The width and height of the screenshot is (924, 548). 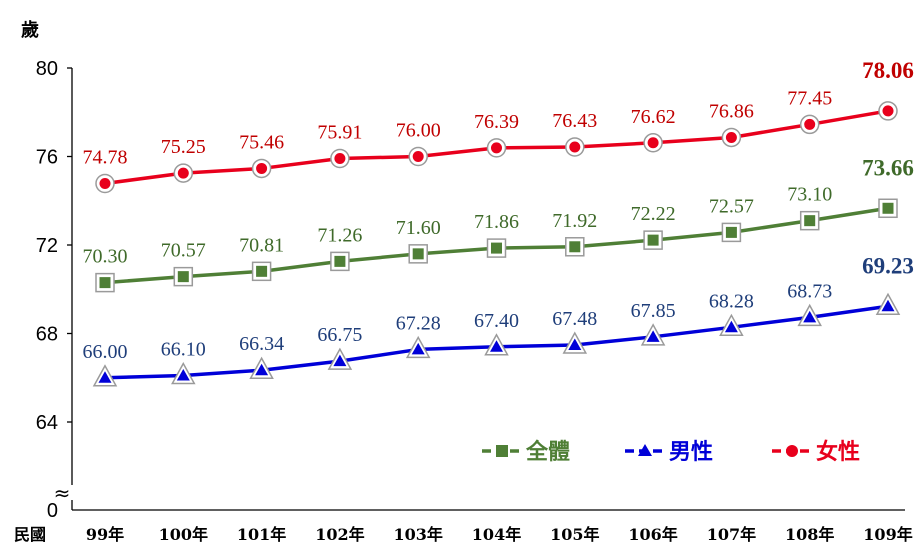 I want to click on x-tick-label: 106年, so click(x=652, y=534).